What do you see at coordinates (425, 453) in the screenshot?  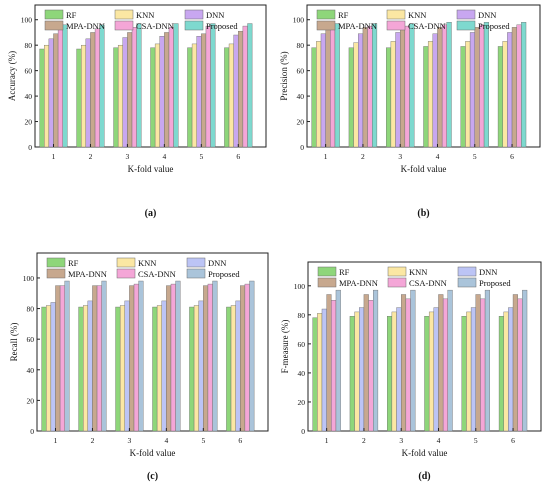 I see `x-axis-label: K-fold value` at bounding box center [425, 453].